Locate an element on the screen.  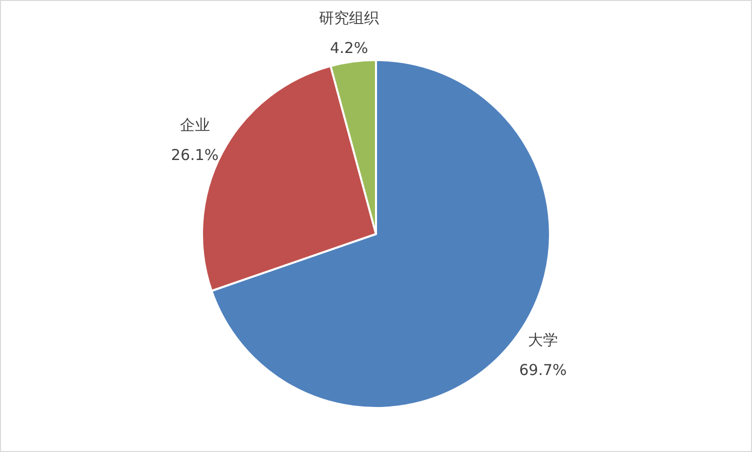
data-label: 4.2% is located at coordinates (349, 47).